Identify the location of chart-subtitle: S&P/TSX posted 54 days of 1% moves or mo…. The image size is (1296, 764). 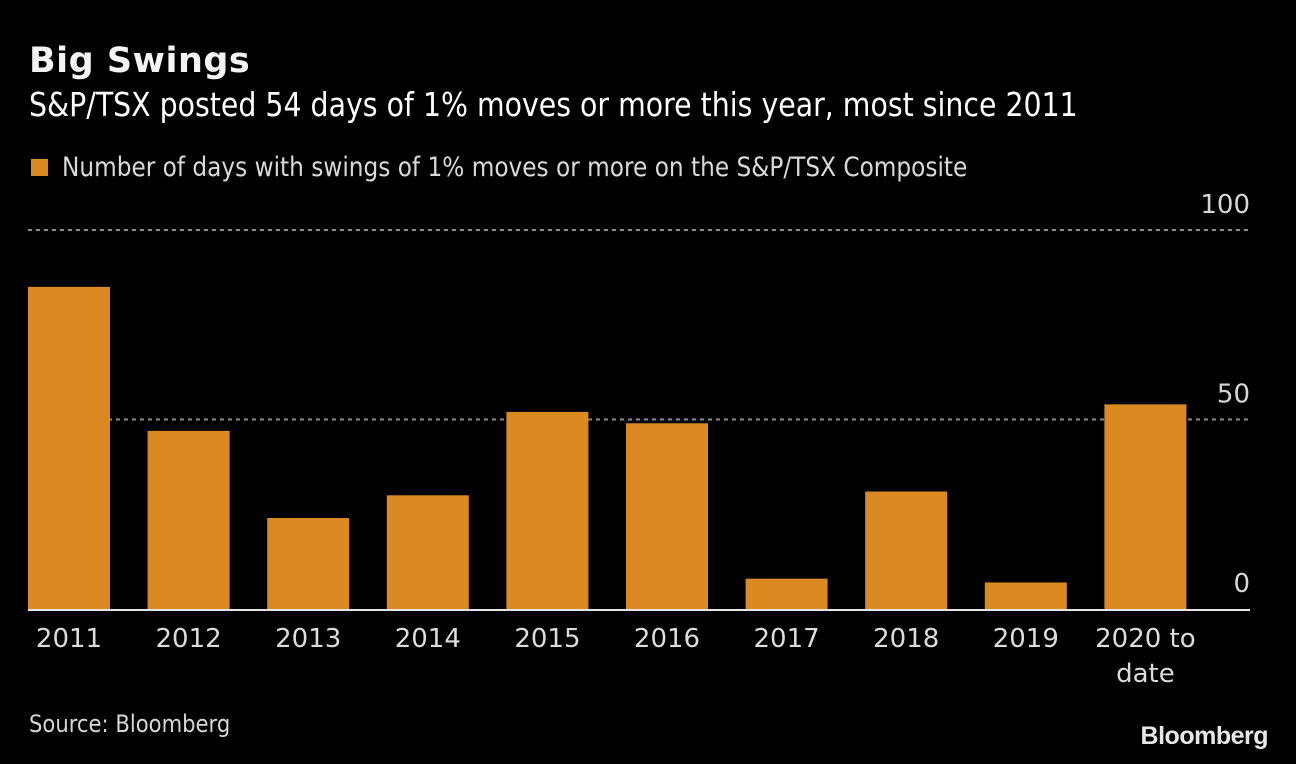
(553, 104).